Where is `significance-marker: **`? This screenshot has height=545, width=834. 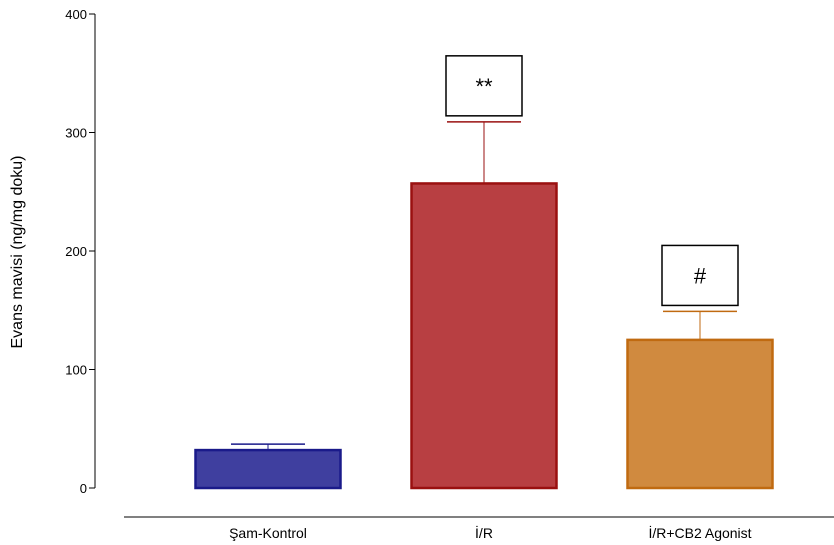 significance-marker: ** is located at coordinates (484, 86).